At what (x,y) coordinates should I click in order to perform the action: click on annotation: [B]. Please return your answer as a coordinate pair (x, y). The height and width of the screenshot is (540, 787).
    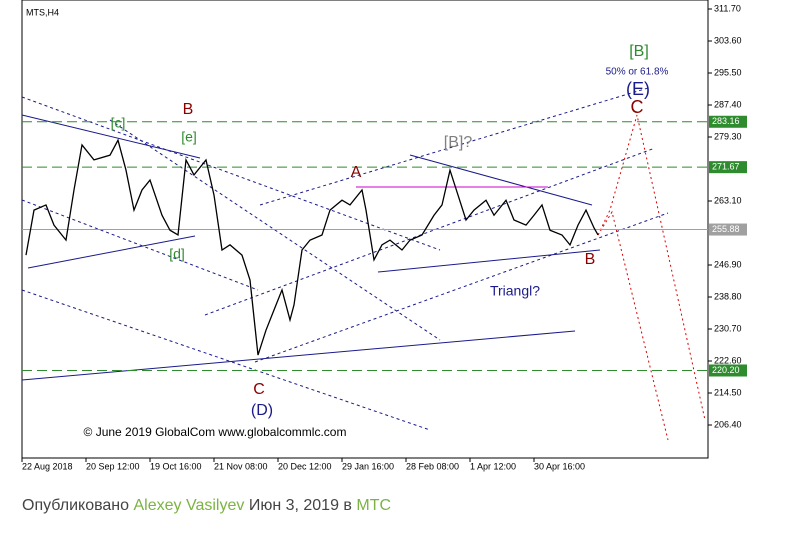
    Looking at the image, I should click on (639, 51).